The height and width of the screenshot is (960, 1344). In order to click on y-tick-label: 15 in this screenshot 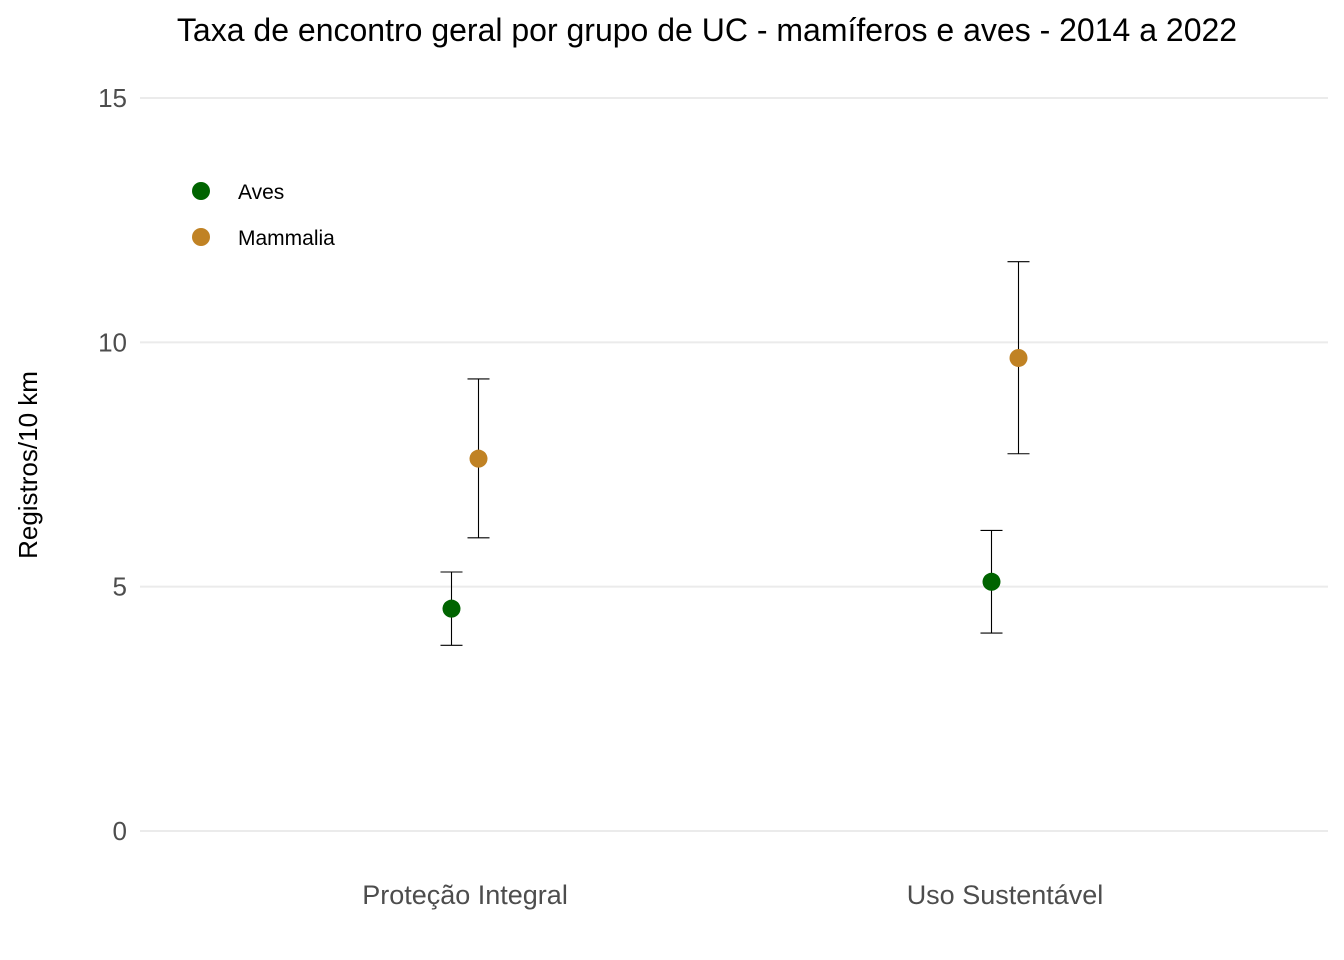, I will do `click(112, 98)`.